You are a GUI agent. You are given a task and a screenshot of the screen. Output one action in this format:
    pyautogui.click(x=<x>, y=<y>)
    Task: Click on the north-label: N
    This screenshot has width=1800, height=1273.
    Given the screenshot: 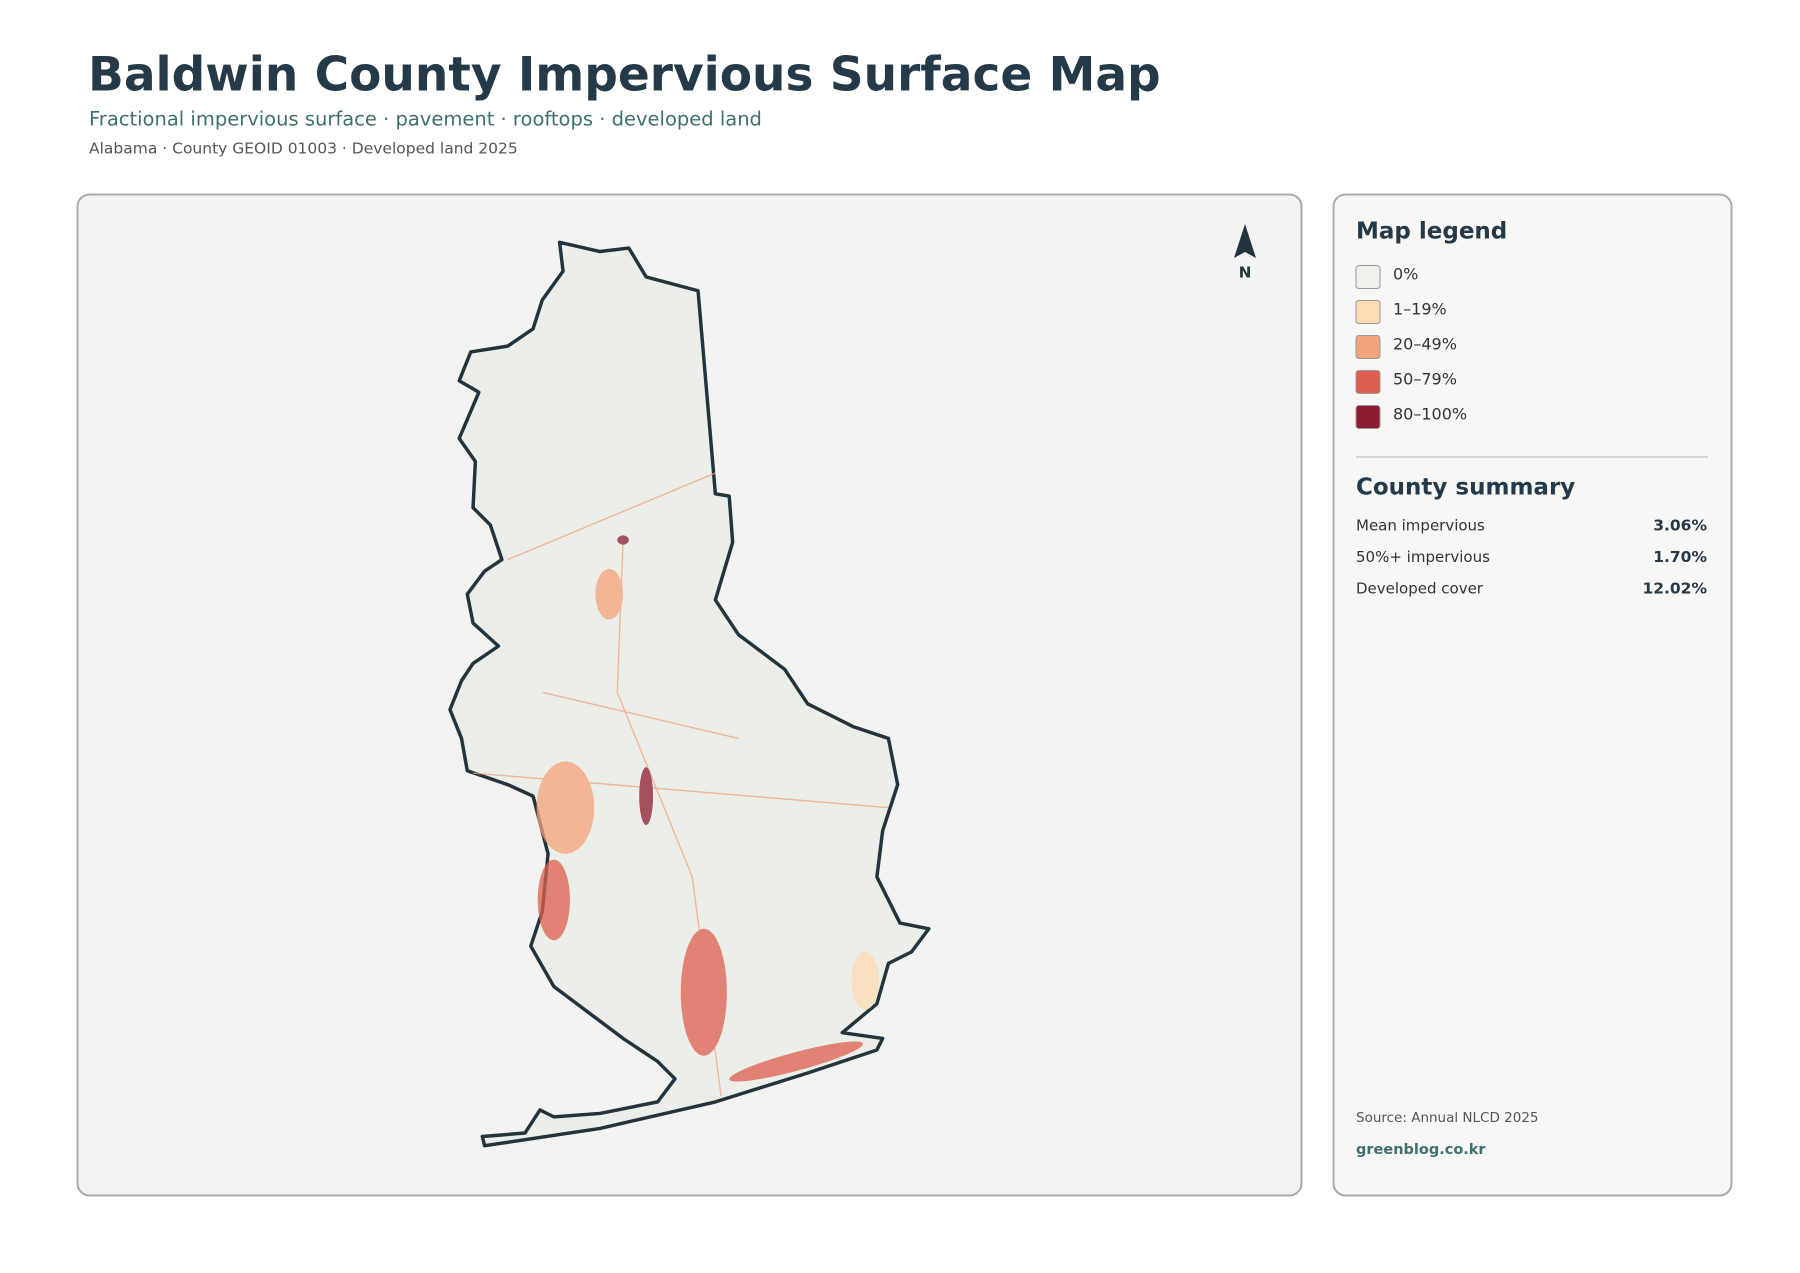 What is the action you would take?
    pyautogui.click(x=1245, y=273)
    